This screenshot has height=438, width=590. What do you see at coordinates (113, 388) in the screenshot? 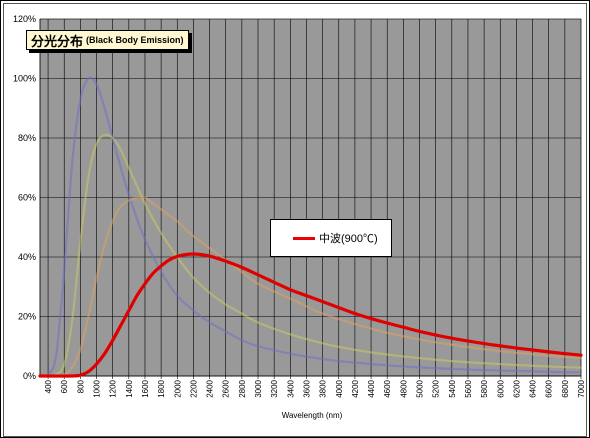
I see `x-tick-label: 1200` at bounding box center [113, 388].